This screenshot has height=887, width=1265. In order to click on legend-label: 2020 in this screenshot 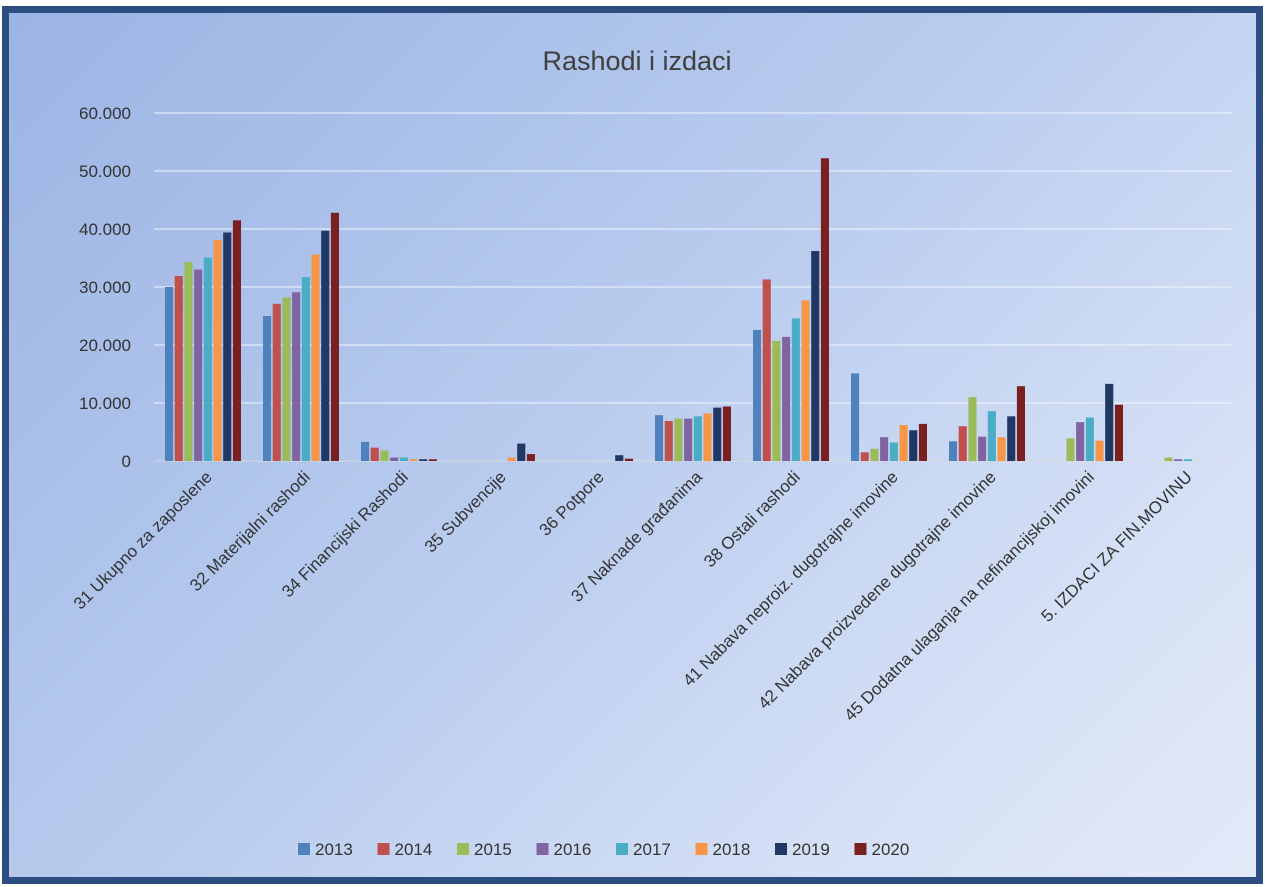, I will do `click(891, 849)`.